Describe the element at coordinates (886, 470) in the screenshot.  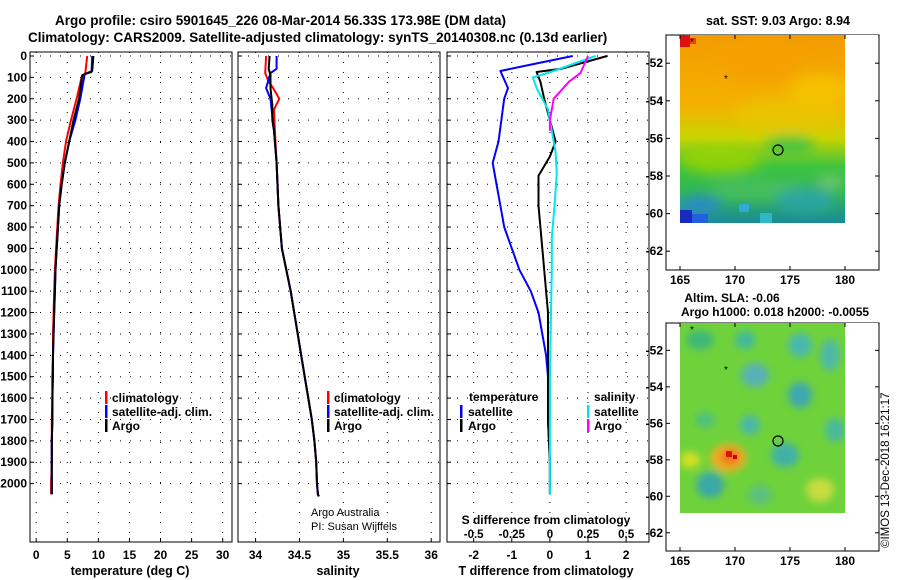
I see `imos-timestamp: ©IMOS 13-Dec-2018 16:21:17` at that location.